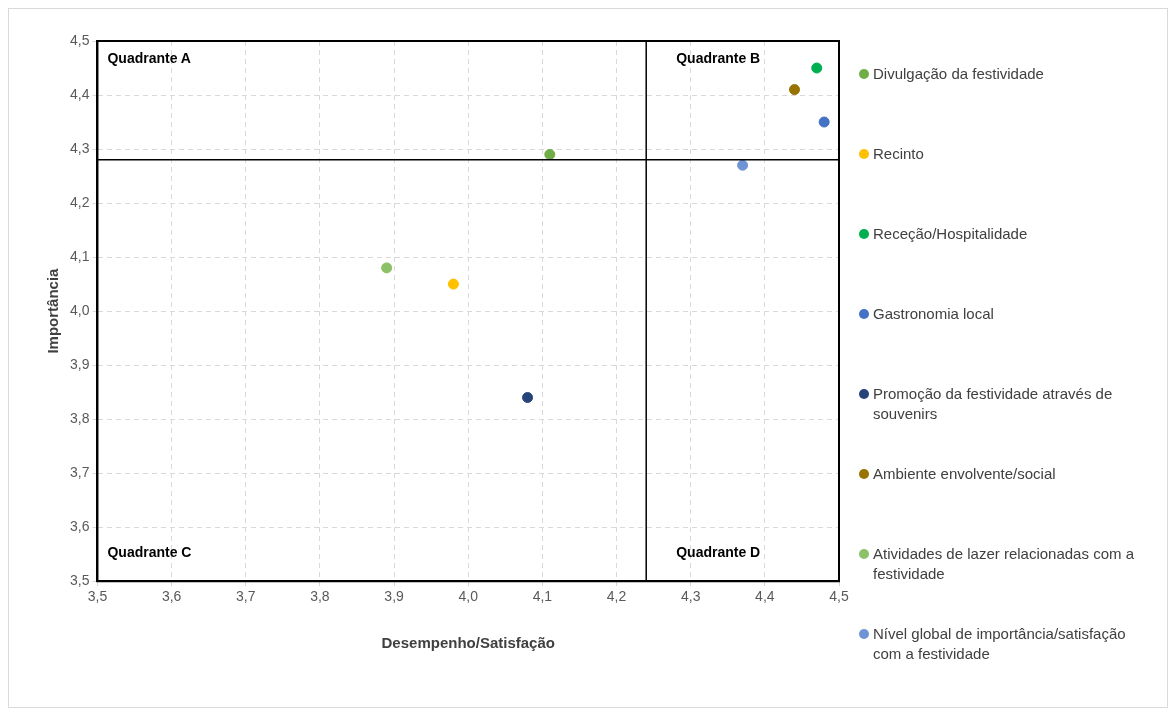  I want to click on y-tick-label: 4,3, so click(79, 147).